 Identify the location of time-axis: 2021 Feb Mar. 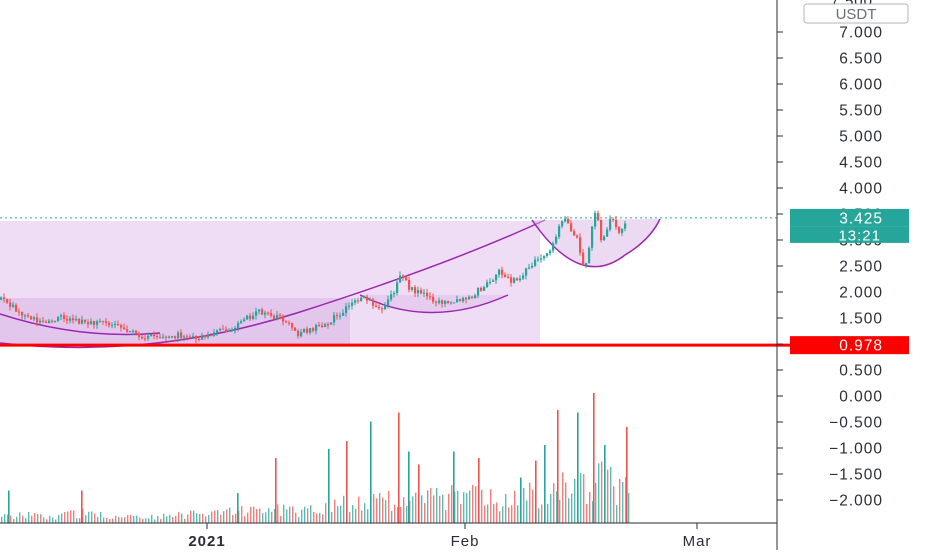
(449, 536).